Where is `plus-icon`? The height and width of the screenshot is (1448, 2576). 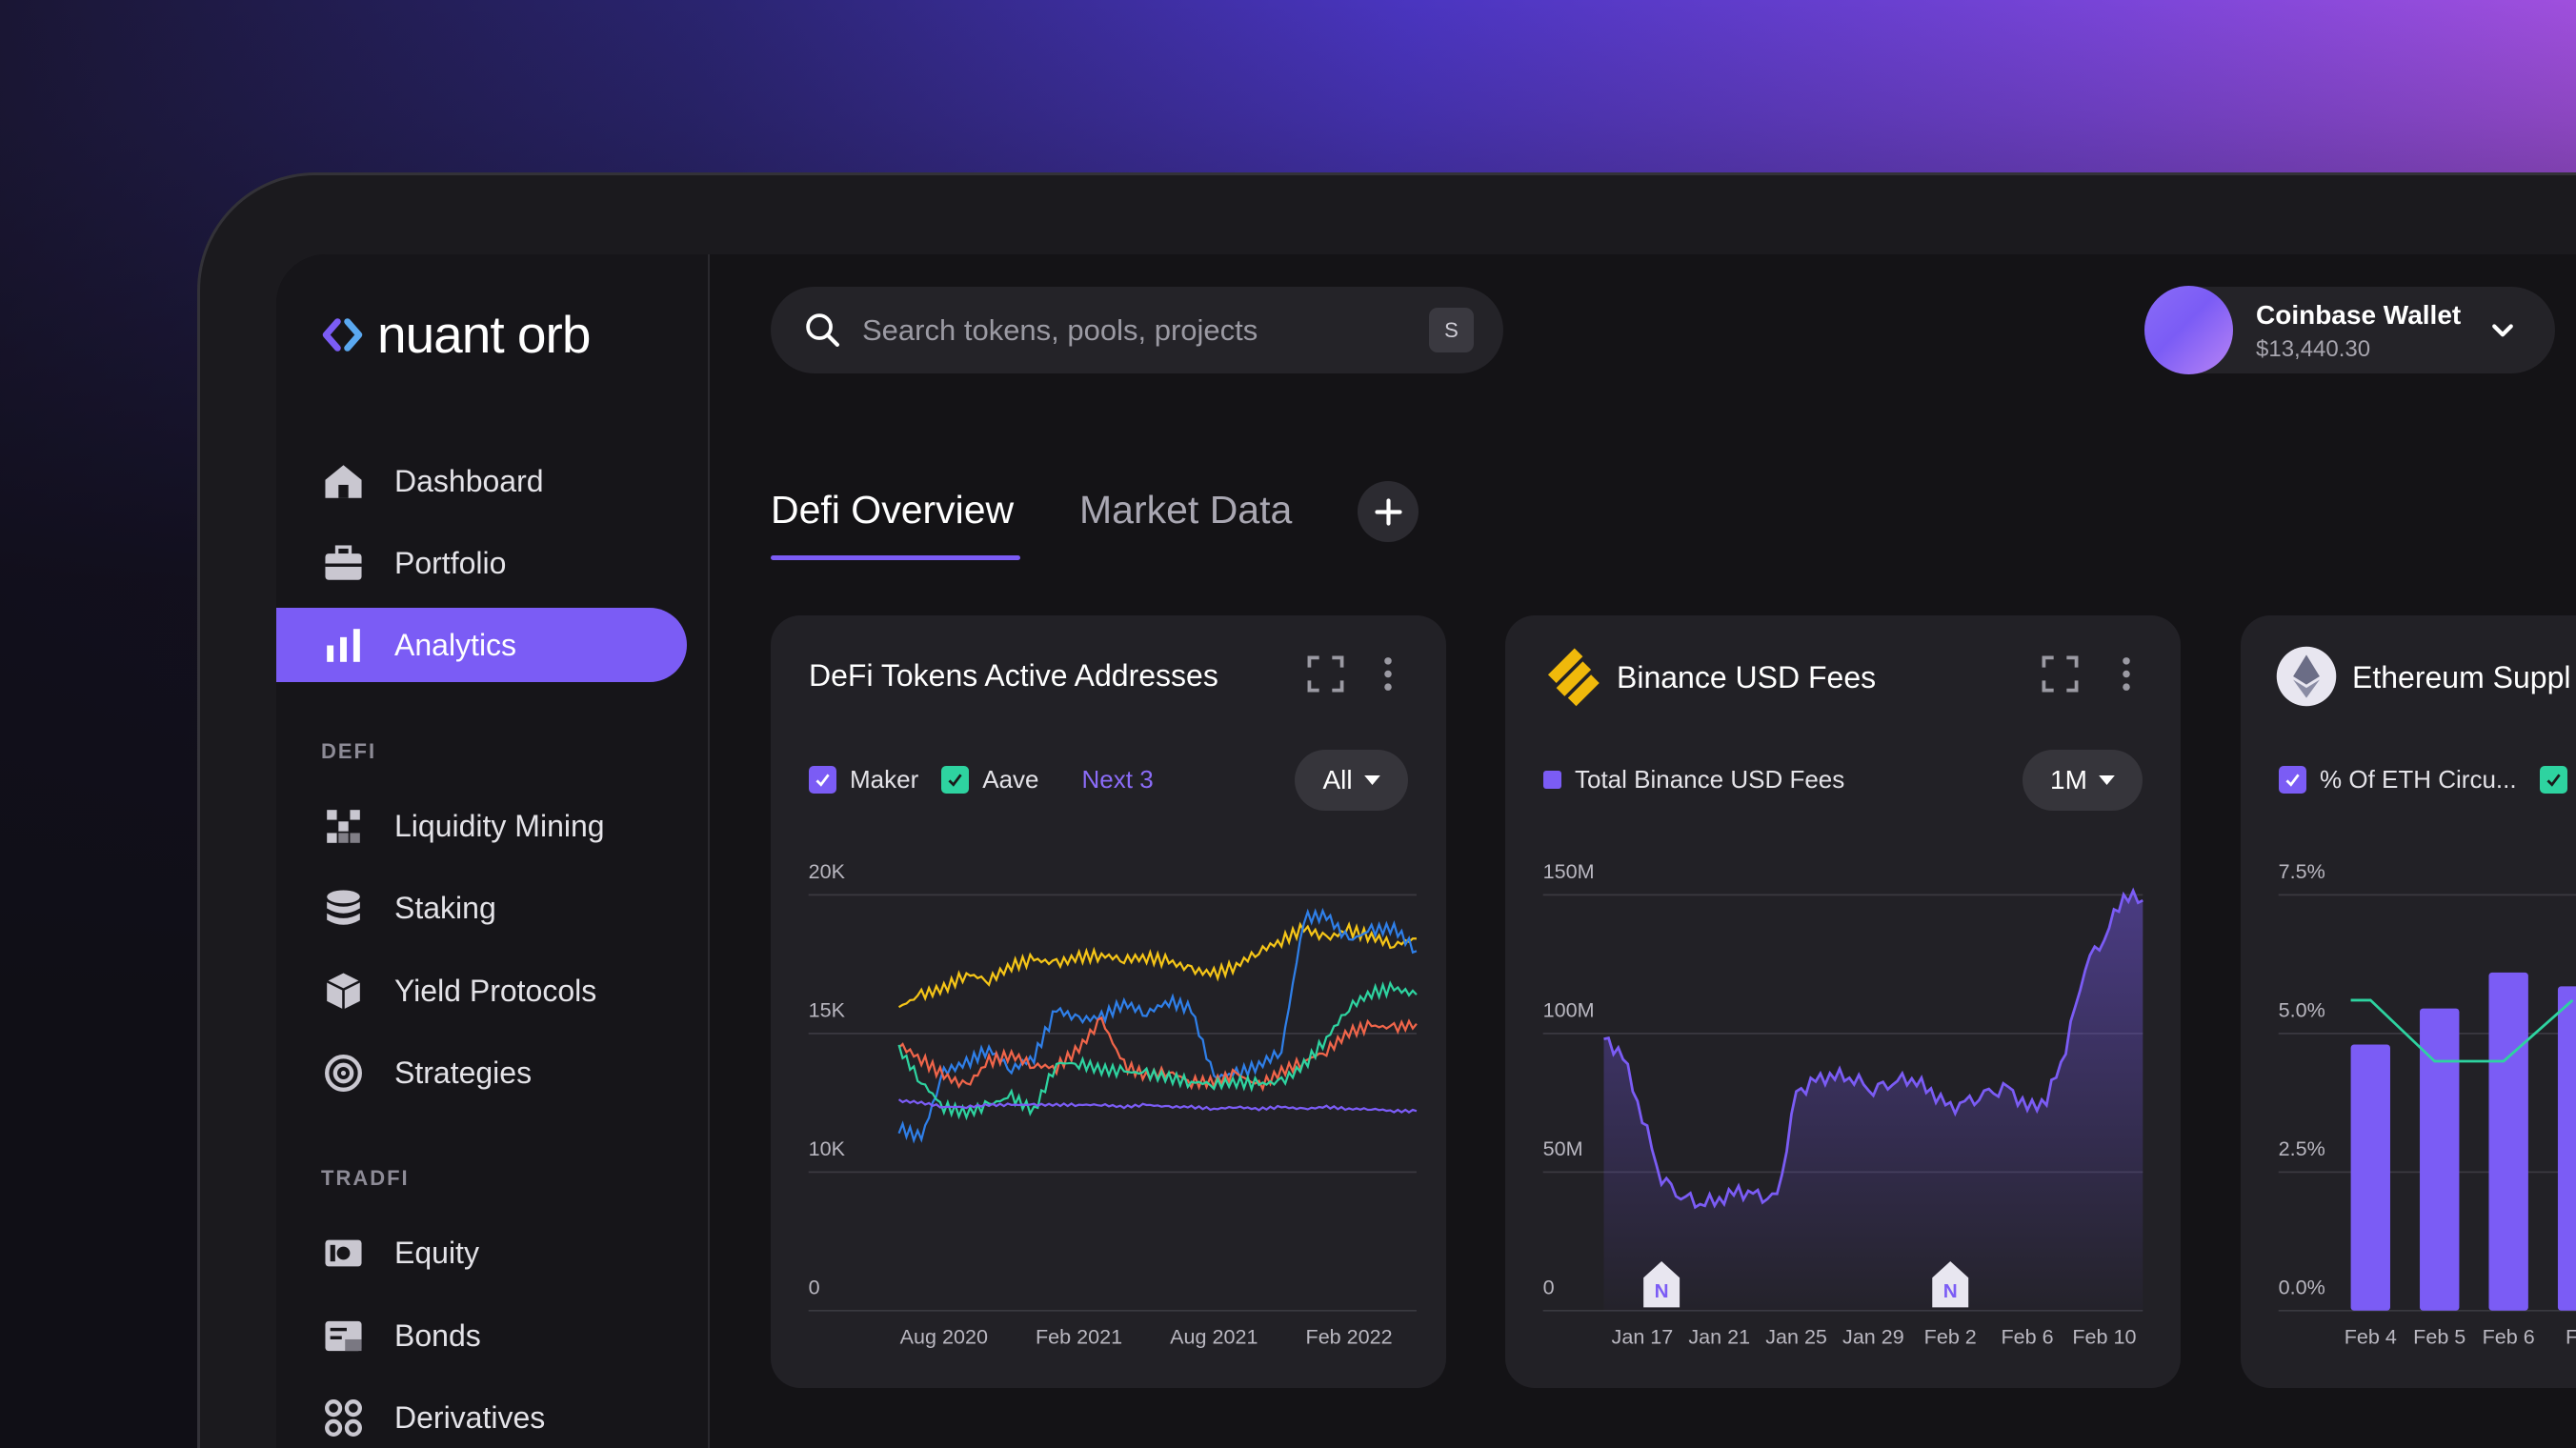 plus-icon is located at coordinates (1388, 511).